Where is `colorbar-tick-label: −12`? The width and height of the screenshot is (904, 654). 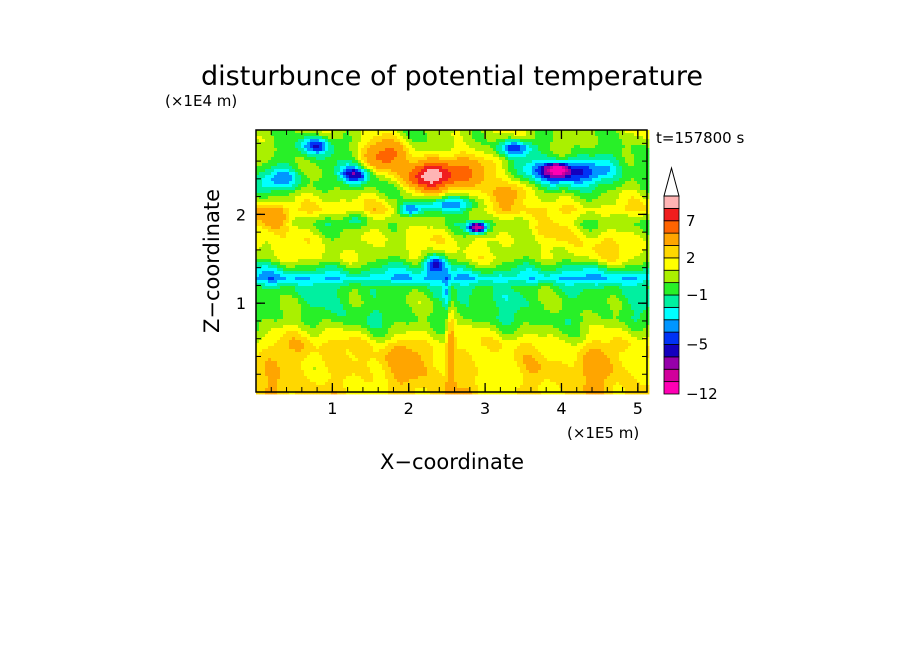
colorbar-tick-label: −12 is located at coordinates (702, 394).